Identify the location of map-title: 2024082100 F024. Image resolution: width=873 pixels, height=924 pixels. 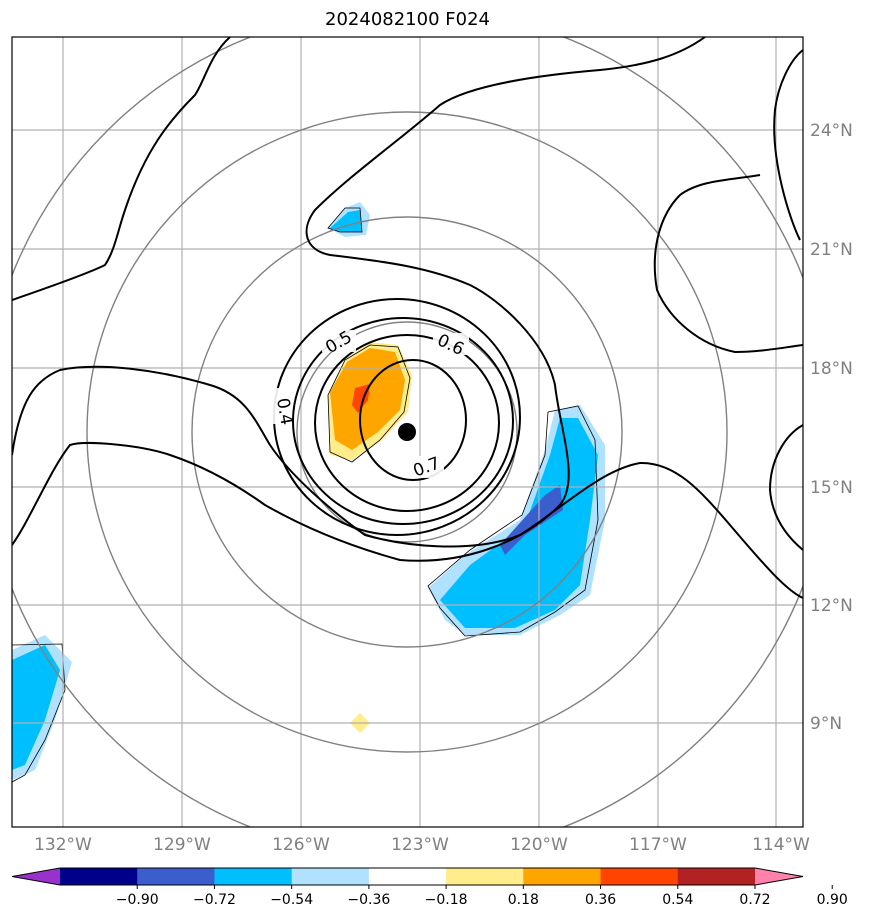
(407, 19).